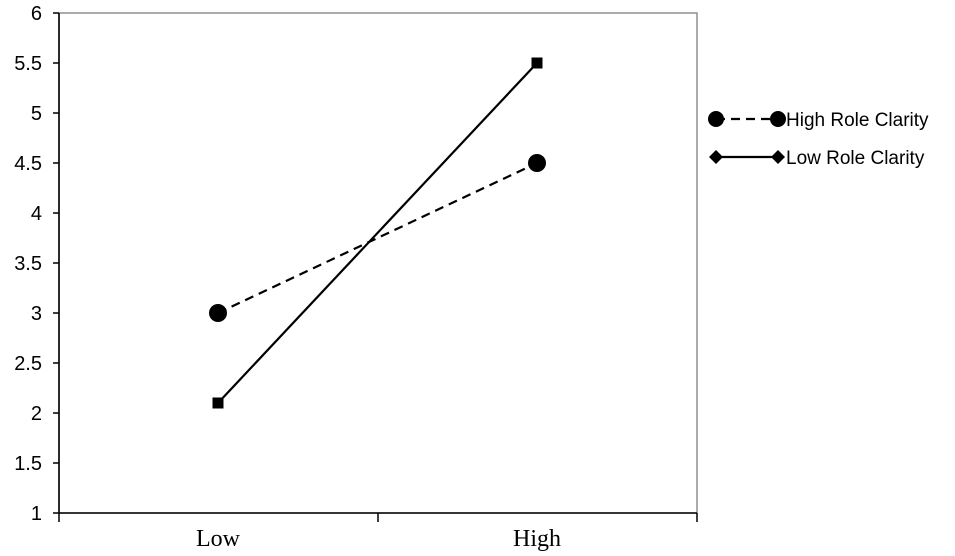 The height and width of the screenshot is (556, 955). What do you see at coordinates (28, 464) in the screenshot?
I see `y-tick-label: 1.5` at bounding box center [28, 464].